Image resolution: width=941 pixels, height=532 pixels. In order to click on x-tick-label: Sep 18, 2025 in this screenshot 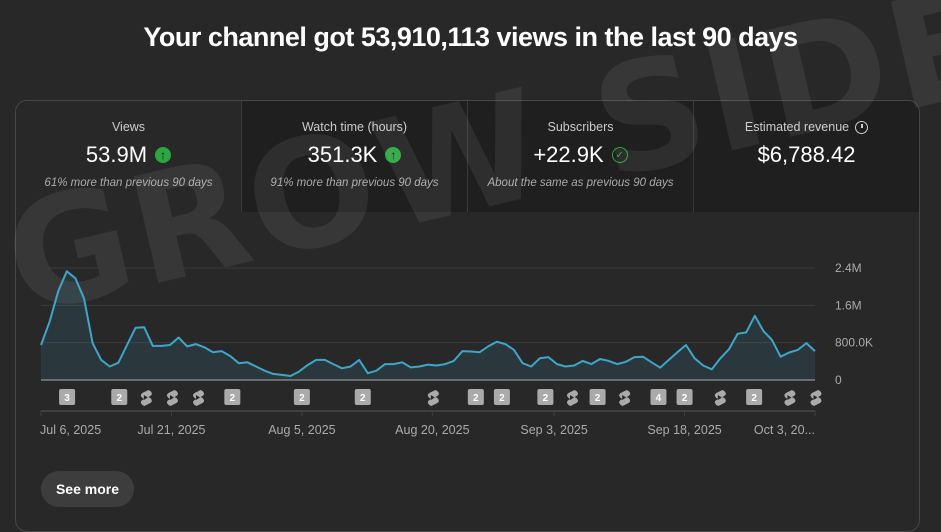, I will do `click(684, 430)`.